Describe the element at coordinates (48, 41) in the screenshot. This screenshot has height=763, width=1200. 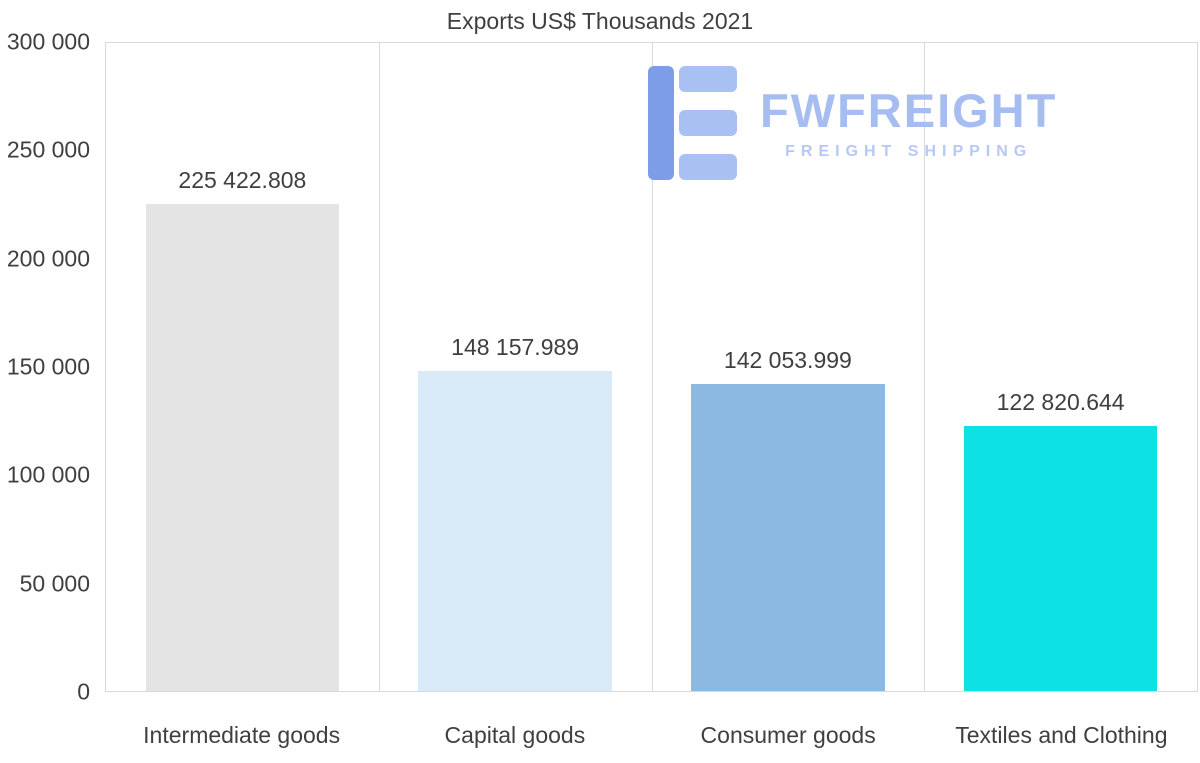
I see `y-axis-tick-label: 300 000` at that location.